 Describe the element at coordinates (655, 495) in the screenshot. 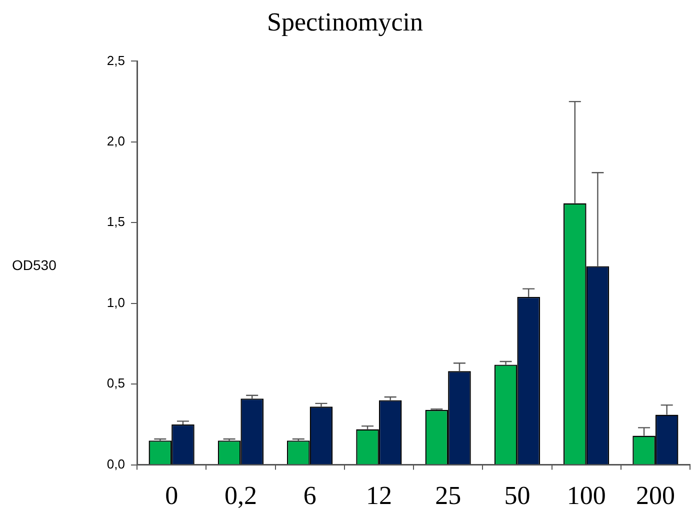

I see `x-tick-label: 200` at that location.